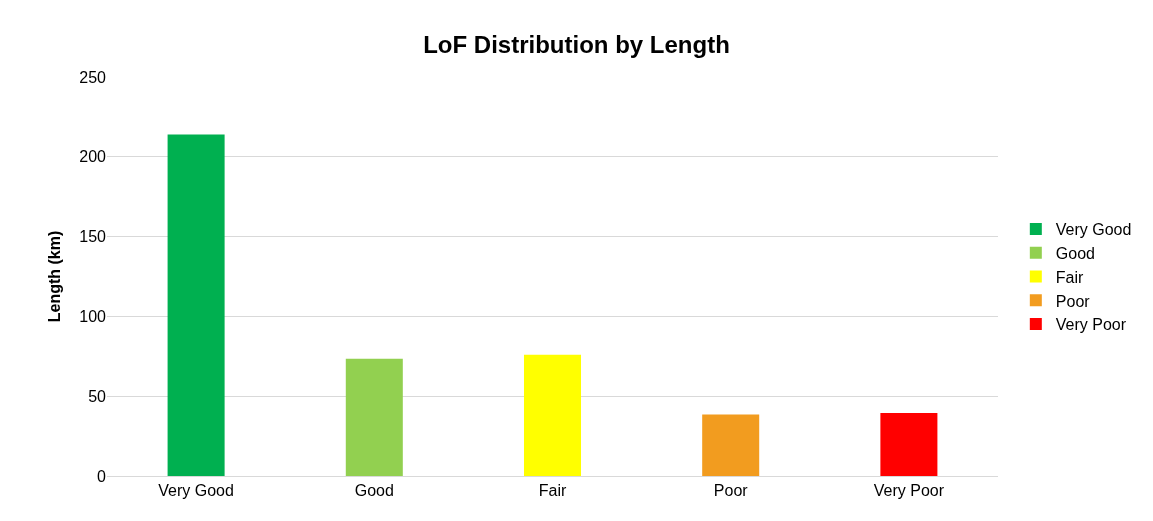 The height and width of the screenshot is (521, 1153). Describe the element at coordinates (1091, 325) in the screenshot. I see `legend-label: Very Poor` at that location.